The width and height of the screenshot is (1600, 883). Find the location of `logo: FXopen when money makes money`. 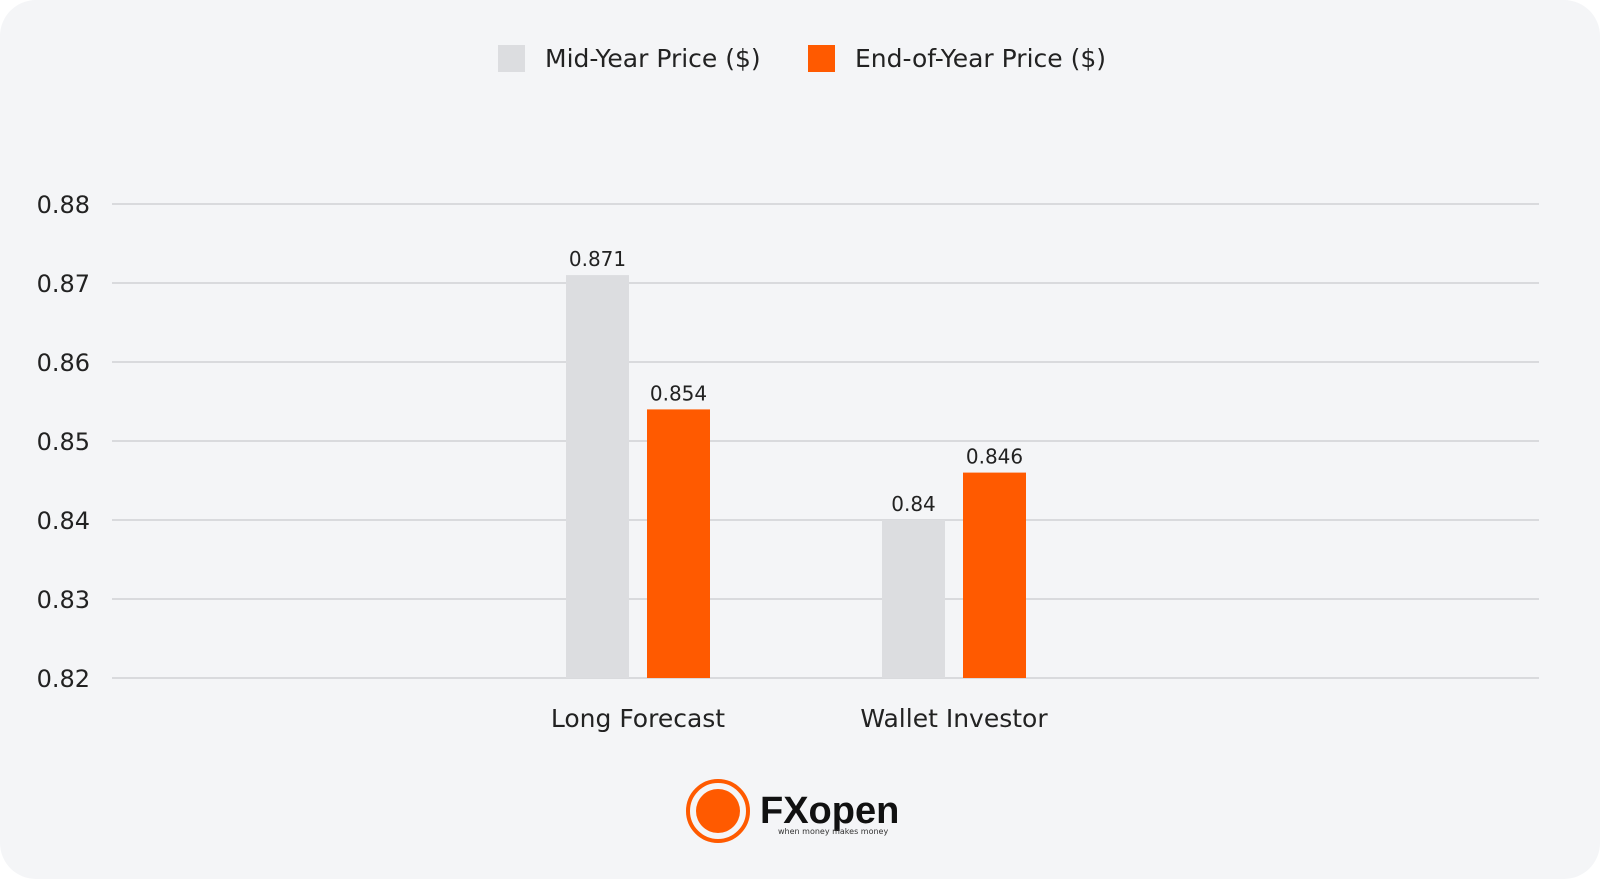

logo: FXopen when money makes money is located at coordinates (792, 811).